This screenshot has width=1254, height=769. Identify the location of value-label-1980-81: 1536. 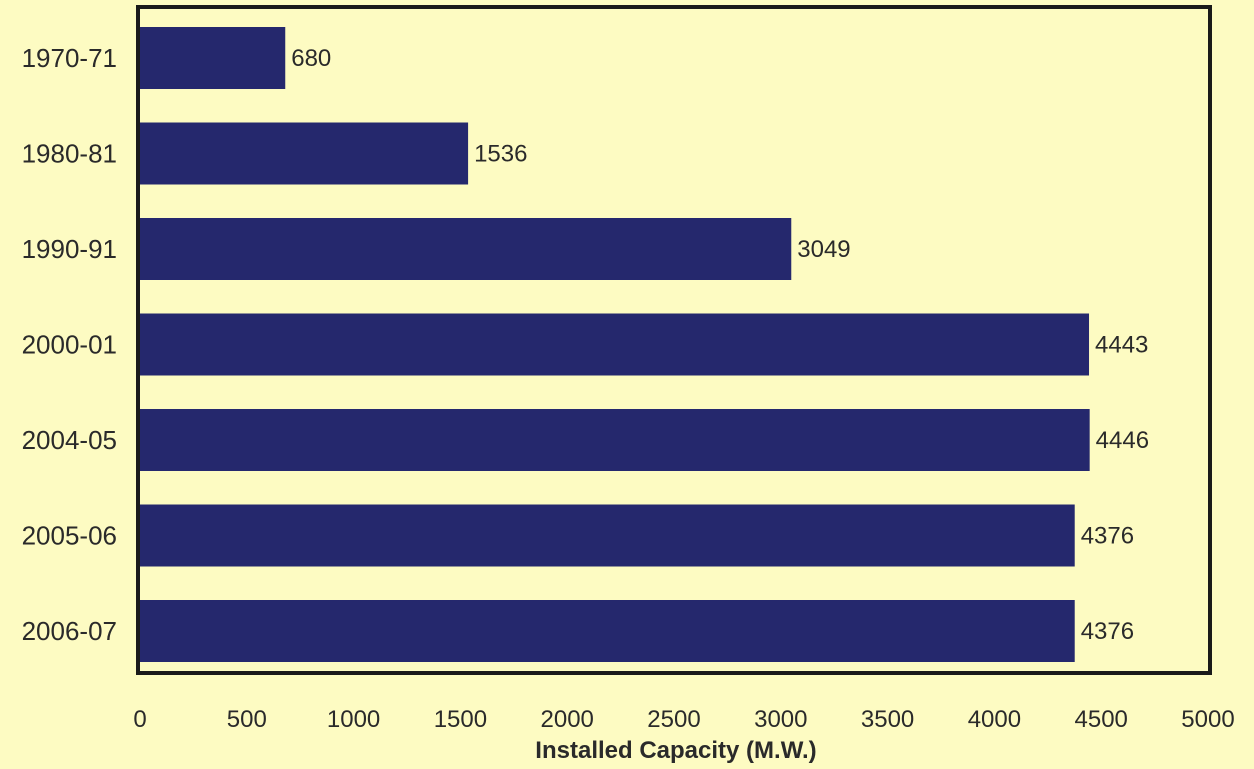
(500, 154).